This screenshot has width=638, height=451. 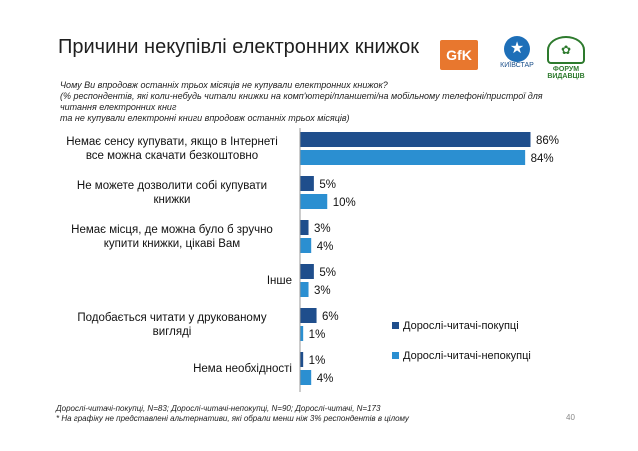 I want to click on category-label-line: книжки, so click(x=172, y=199).